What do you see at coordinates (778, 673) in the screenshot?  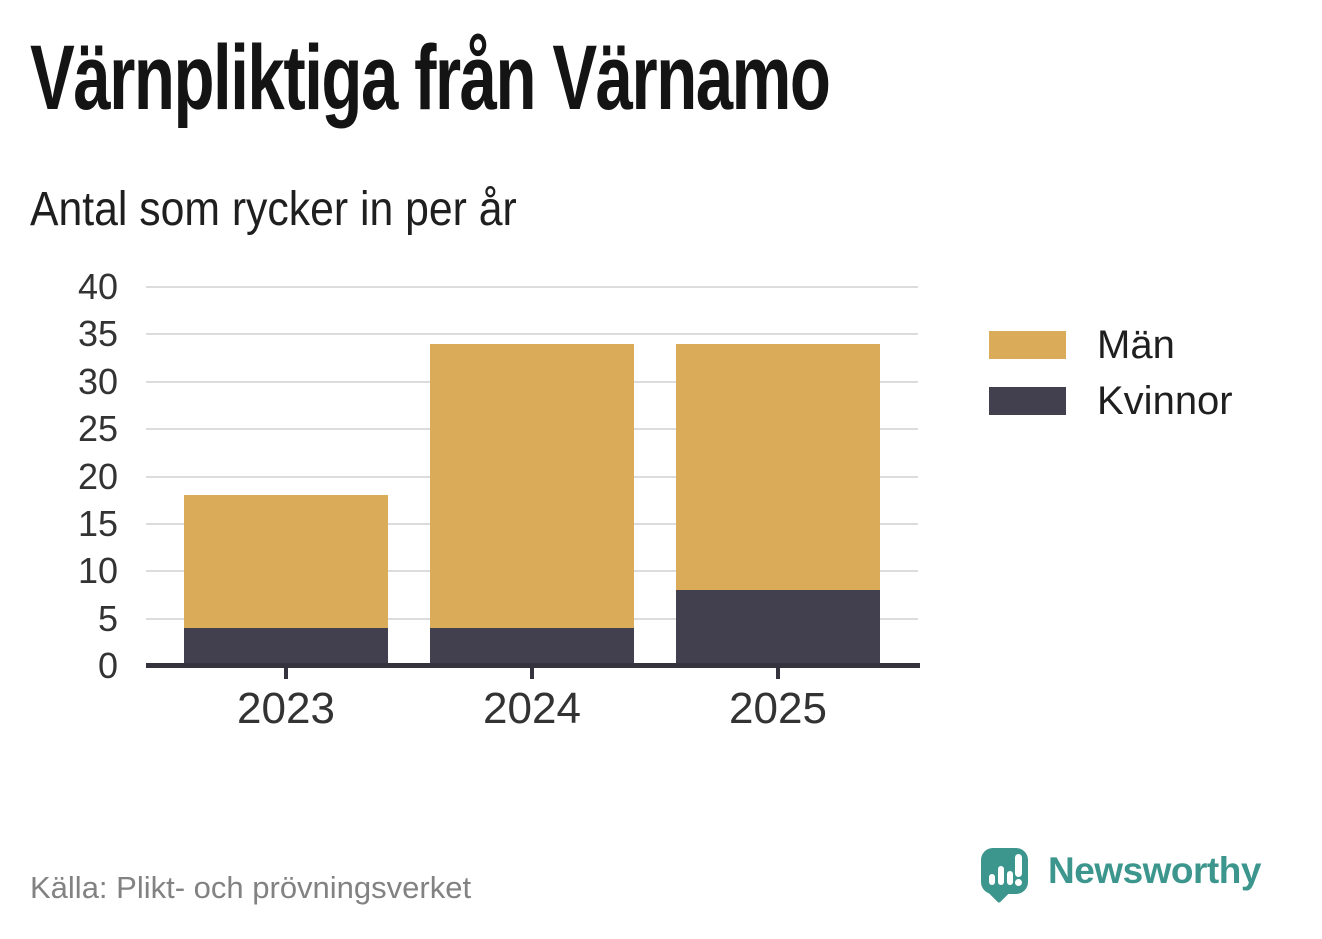 I see `x-tick-2025` at bounding box center [778, 673].